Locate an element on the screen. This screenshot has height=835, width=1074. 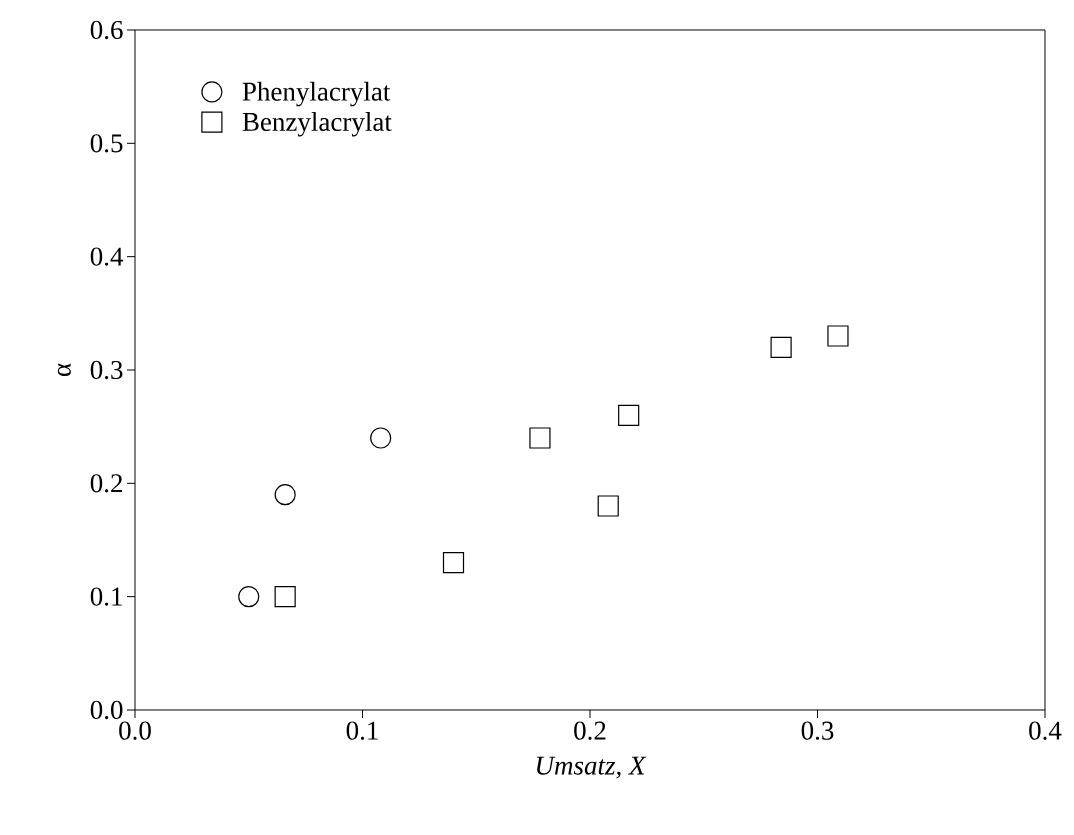
y-tick-label: 0.3 is located at coordinates (106, 370).